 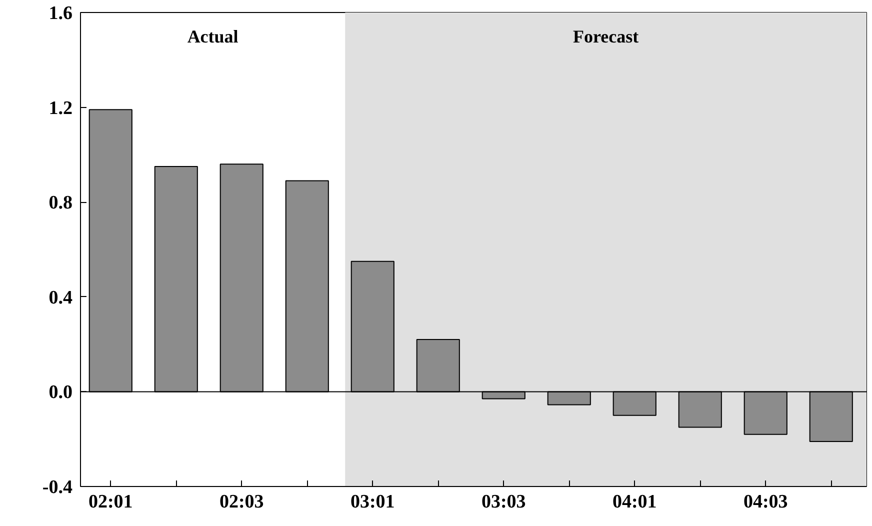 What do you see at coordinates (60, 297) in the screenshot?
I see `y-tick-label: 0.4` at bounding box center [60, 297].